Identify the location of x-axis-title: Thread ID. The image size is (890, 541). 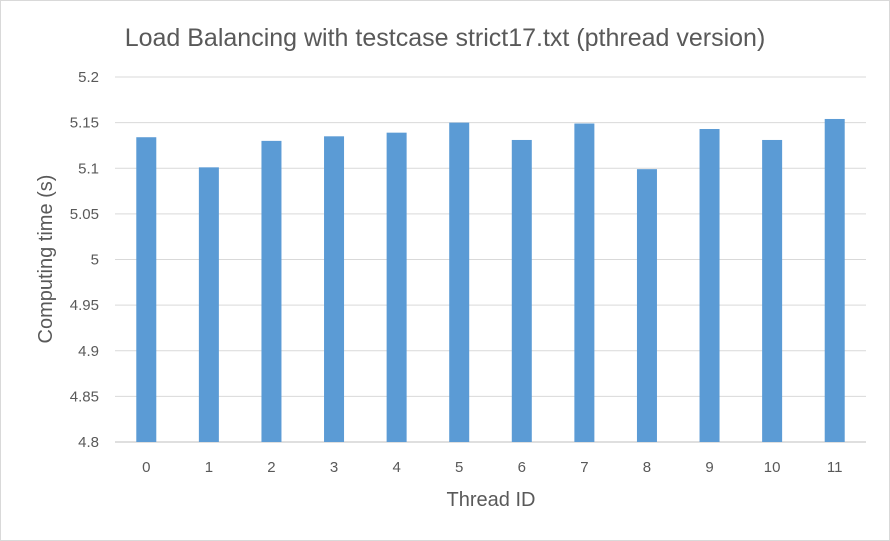
(491, 500).